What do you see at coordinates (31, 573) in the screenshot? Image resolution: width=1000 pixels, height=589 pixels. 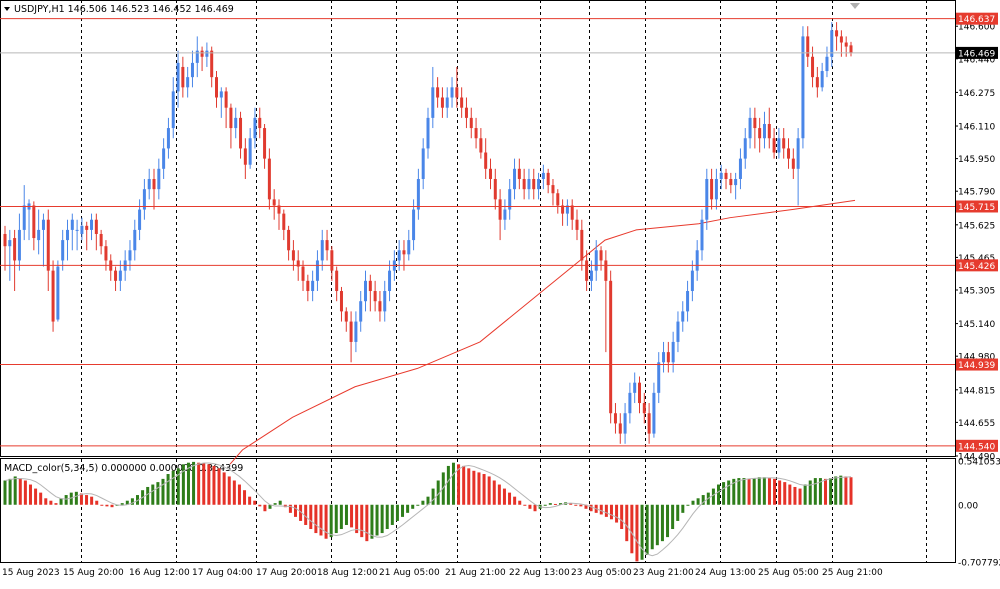 I see `x-tick-label: 15 Aug 2023` at bounding box center [31, 573].